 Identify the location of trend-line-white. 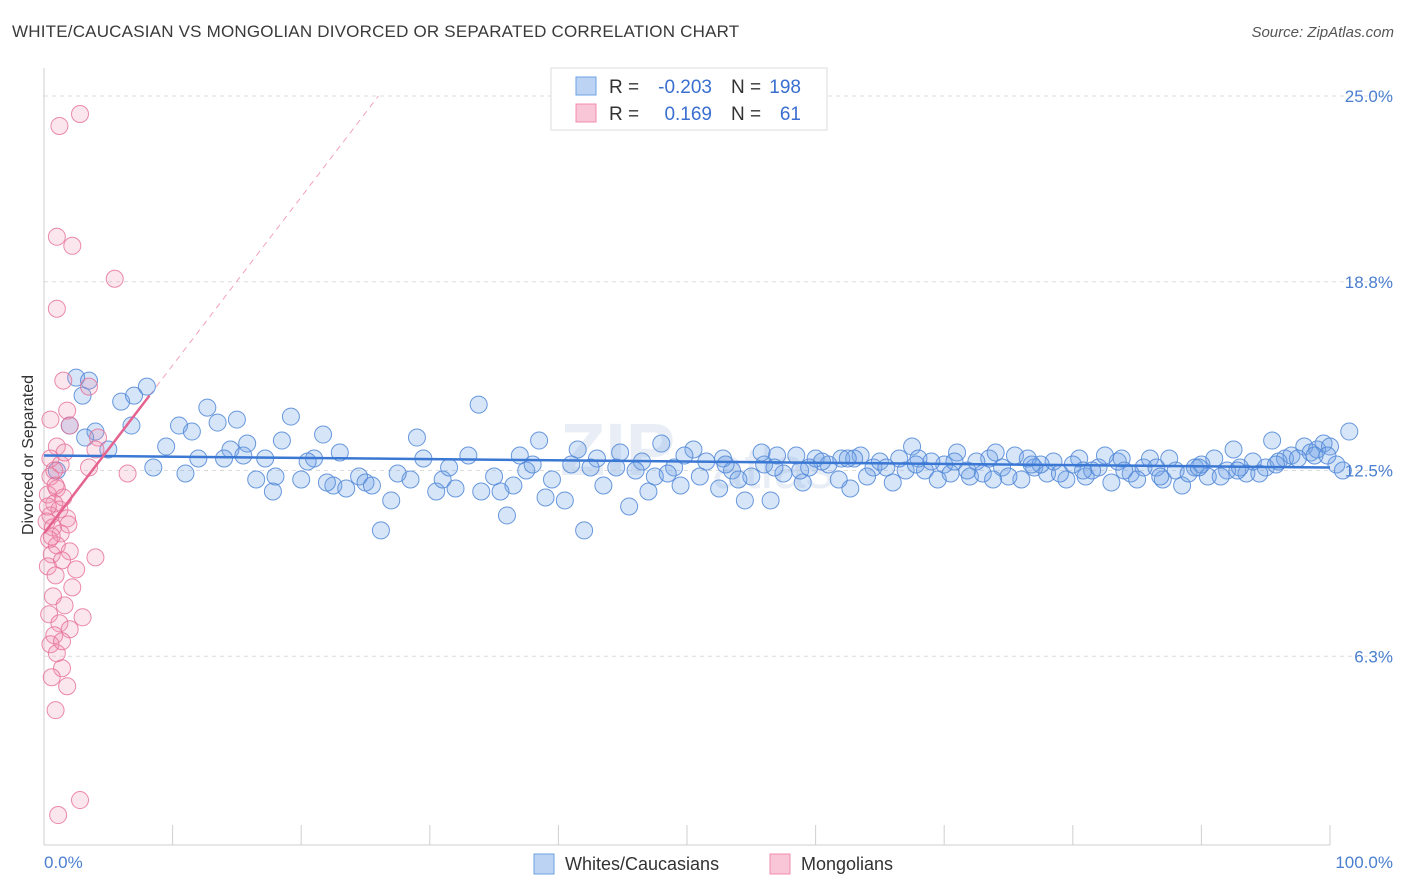
(687, 461).